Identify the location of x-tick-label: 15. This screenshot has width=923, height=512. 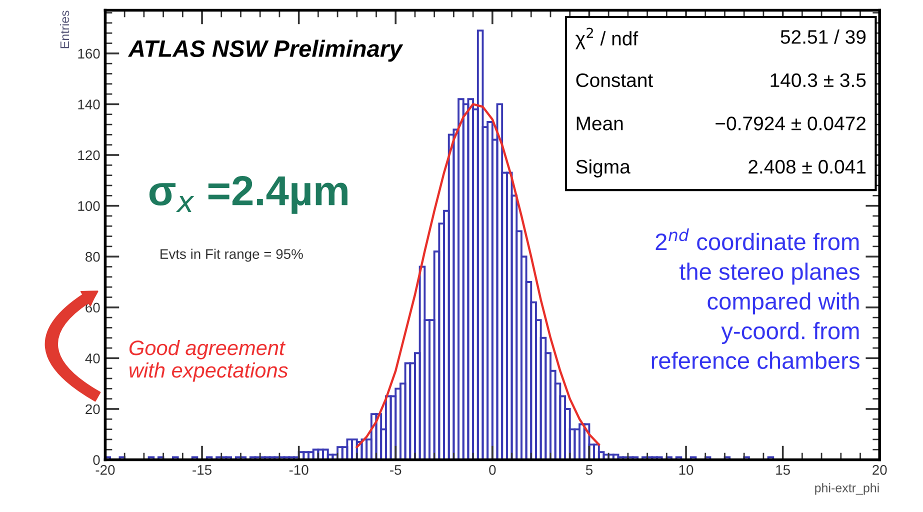
(783, 470).